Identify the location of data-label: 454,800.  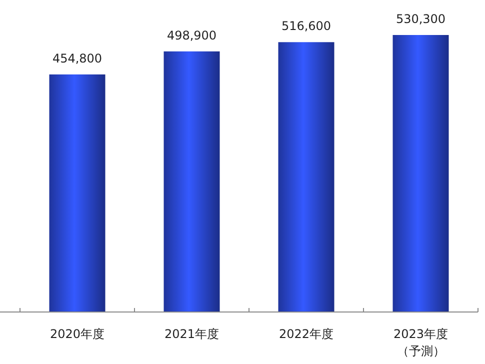
(77, 58).